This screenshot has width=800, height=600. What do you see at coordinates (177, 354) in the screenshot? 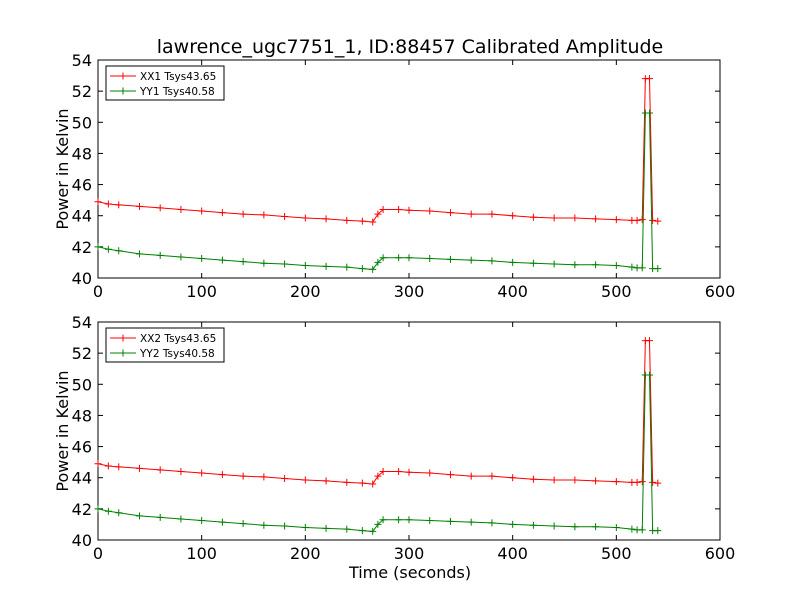
I see `legend-entry: YY2 Tsys40.58` at bounding box center [177, 354].